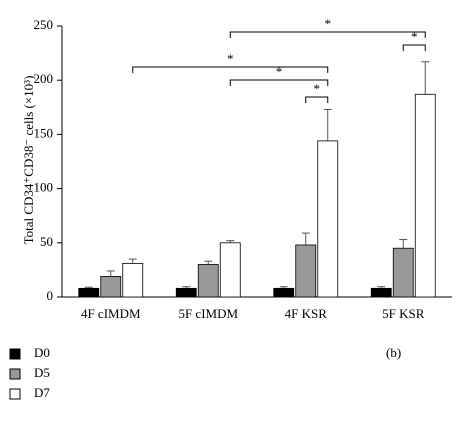 This screenshot has height=425, width=474. Describe the element at coordinates (42, 372) in the screenshot. I see `legend-label: D5` at that location.